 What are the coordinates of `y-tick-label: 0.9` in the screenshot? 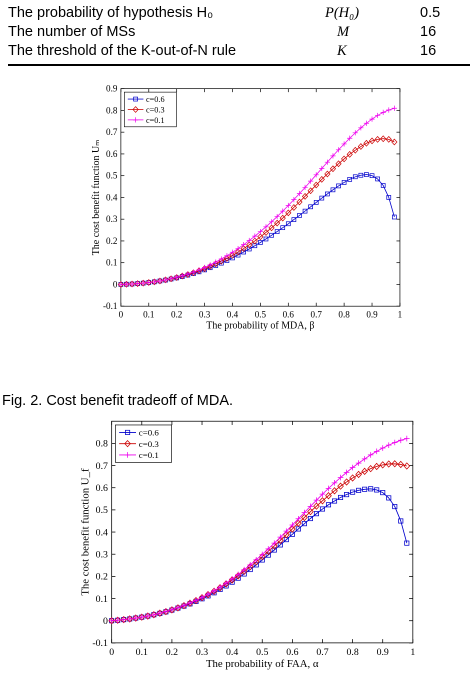 It's located at (112, 89).